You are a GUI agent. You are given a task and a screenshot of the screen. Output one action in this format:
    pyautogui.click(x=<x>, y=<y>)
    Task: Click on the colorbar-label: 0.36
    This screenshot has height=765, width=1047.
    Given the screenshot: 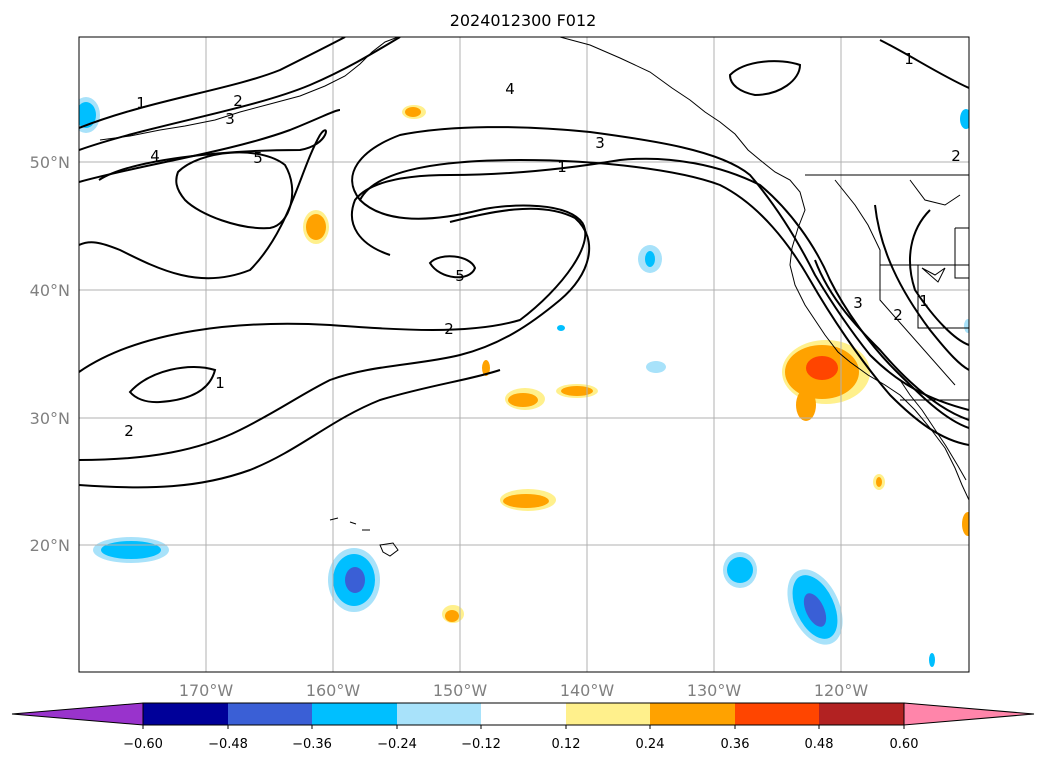 What is the action you would take?
    pyautogui.click(x=735, y=744)
    